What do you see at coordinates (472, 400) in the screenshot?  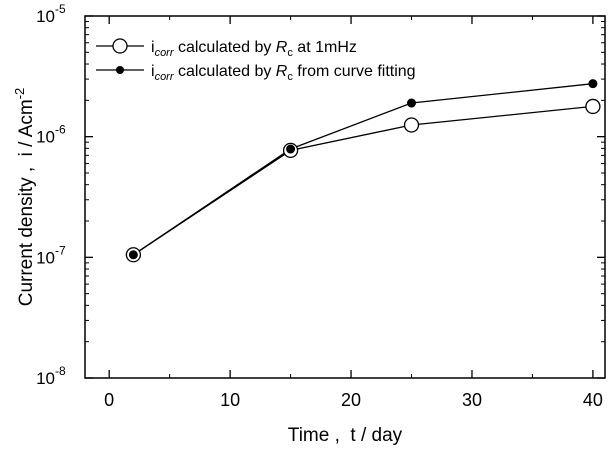 I see `x-tick-label: 30` at bounding box center [472, 400].